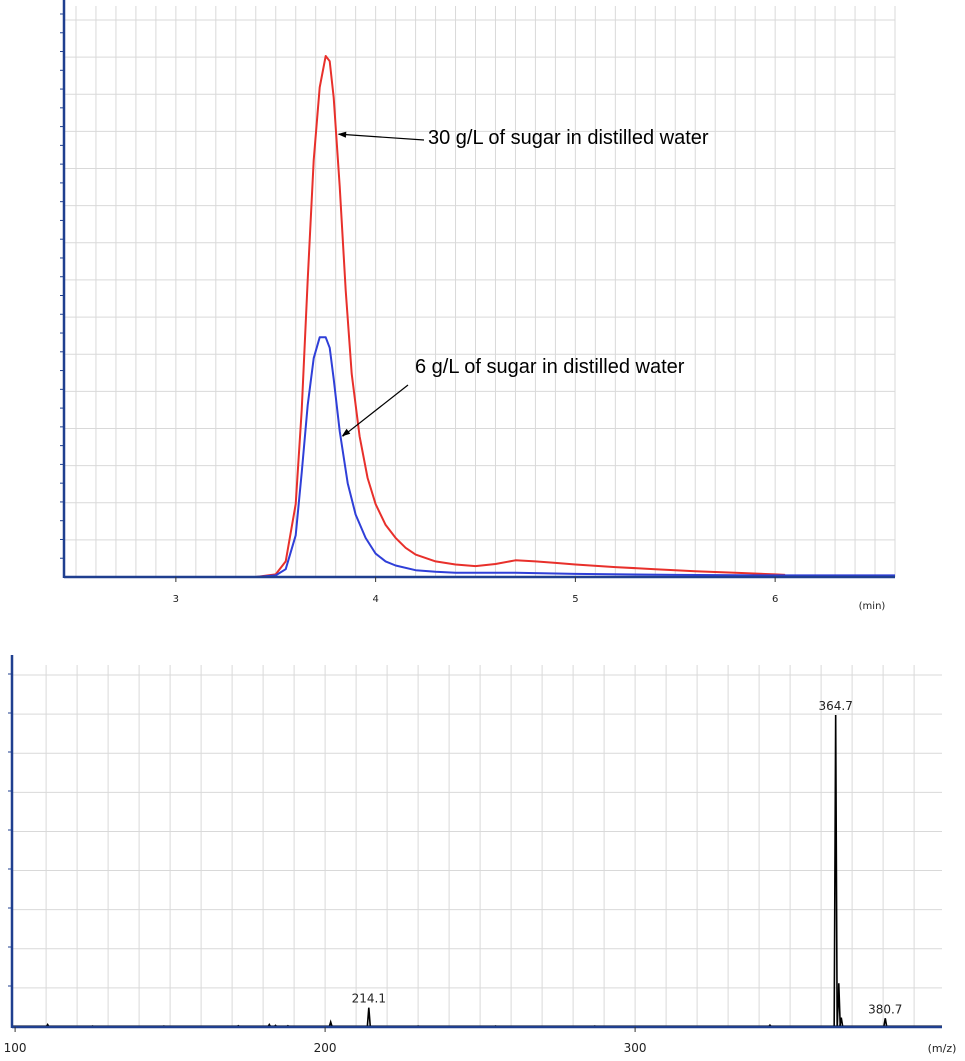 This screenshot has width=965, height=1061. Describe the element at coordinates (835, 706) in the screenshot. I see `mass-peak-label: 364.7` at that location.